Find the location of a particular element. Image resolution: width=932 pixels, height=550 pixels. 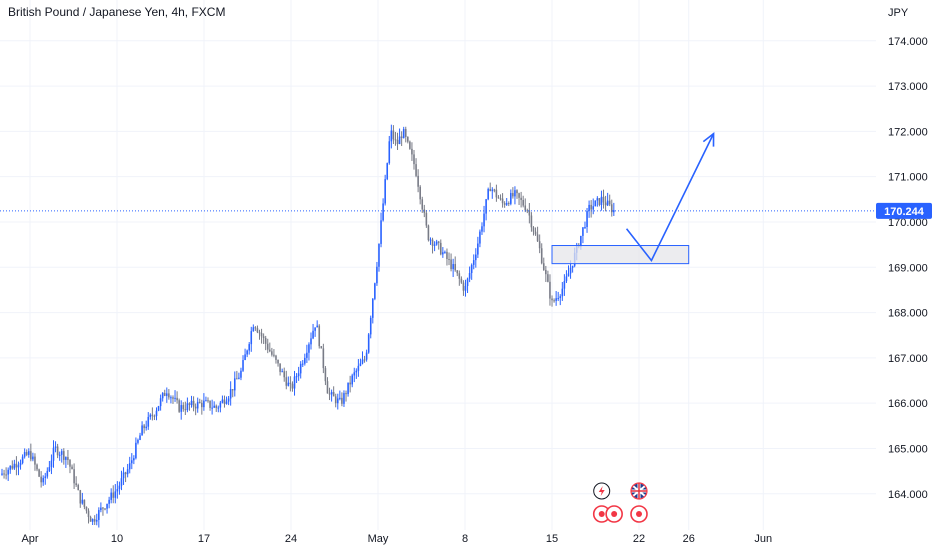

y-tick-label: 174.000 is located at coordinates (908, 42).